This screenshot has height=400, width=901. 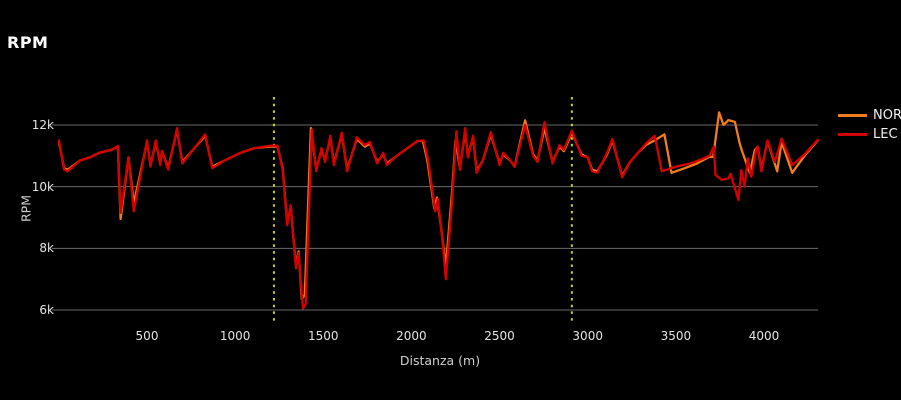 I want to click on y-tick-8k: 8k, so click(x=46, y=248).